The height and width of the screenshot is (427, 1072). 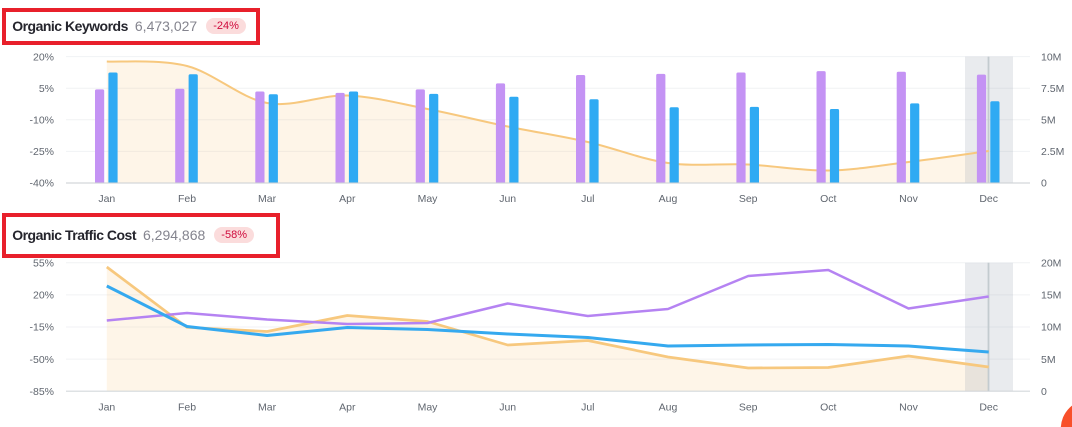 I want to click on svg-text: -50%, so click(x=41, y=360).